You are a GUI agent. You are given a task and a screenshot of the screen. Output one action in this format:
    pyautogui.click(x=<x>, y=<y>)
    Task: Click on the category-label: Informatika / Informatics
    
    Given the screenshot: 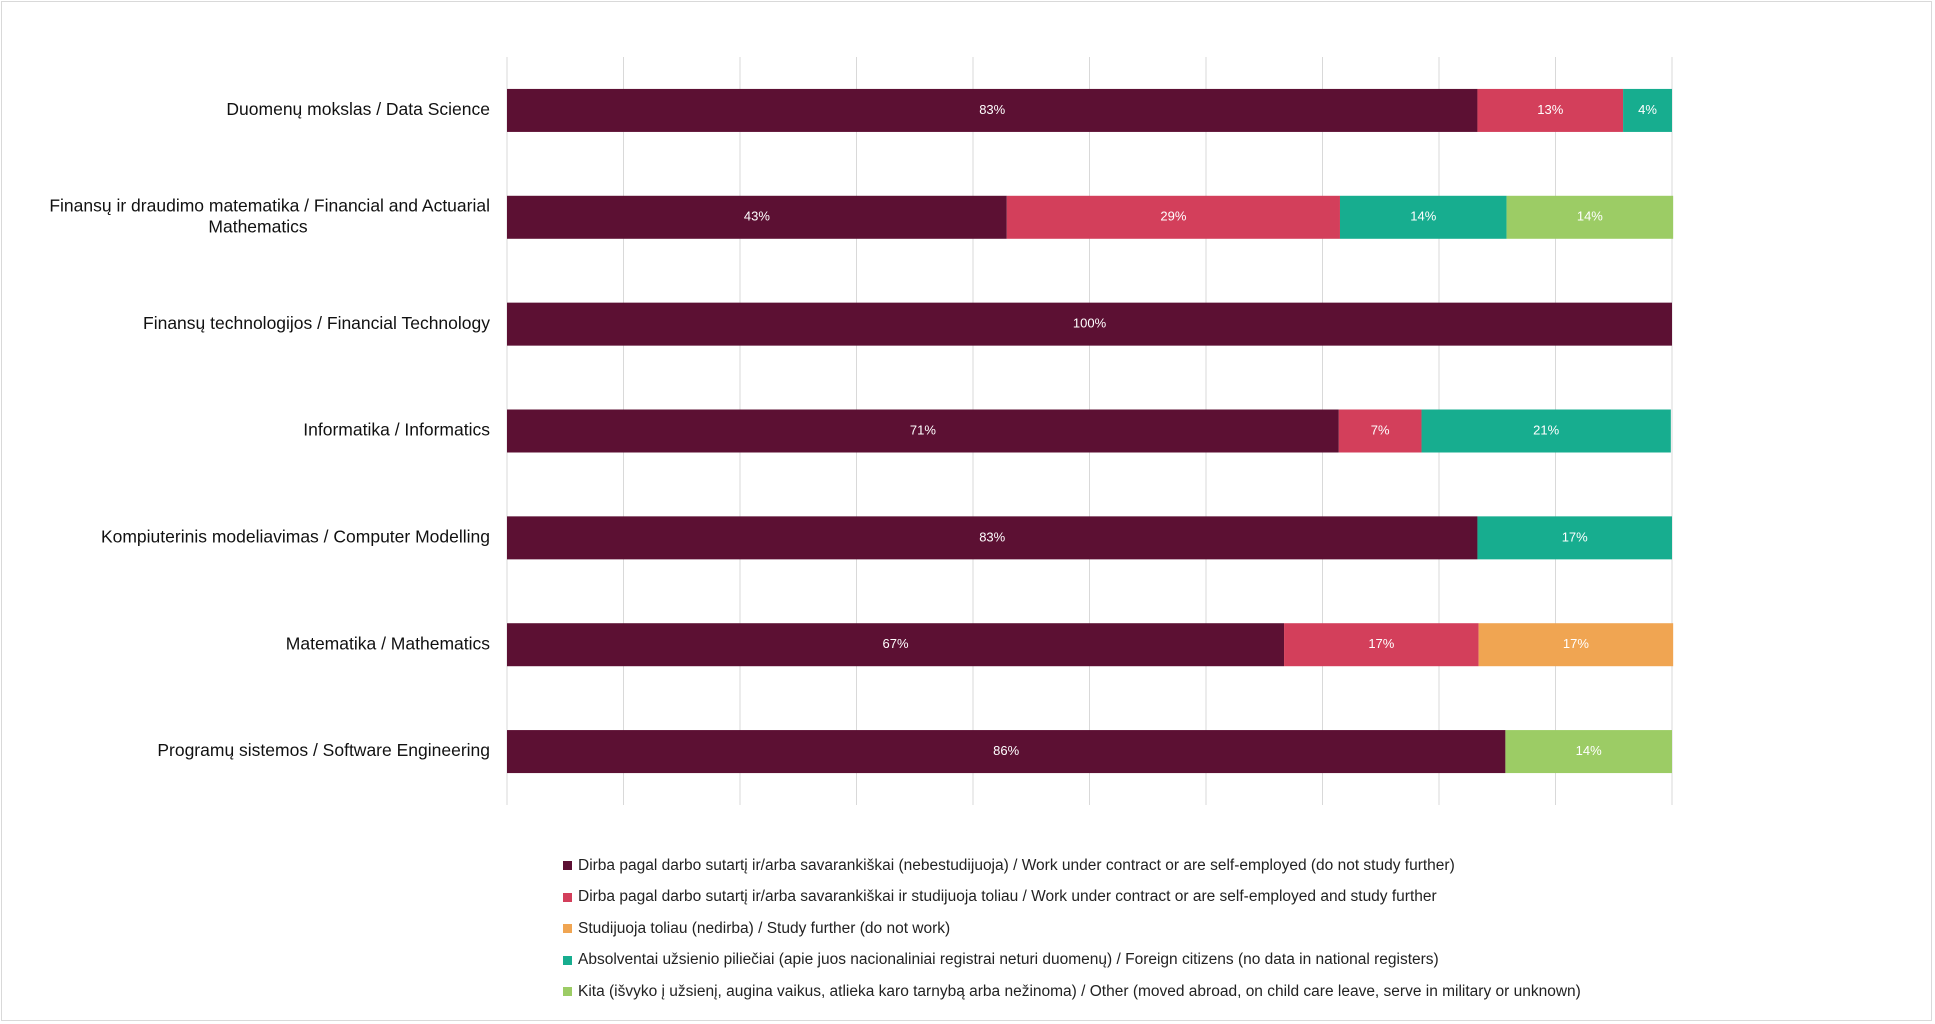 What is the action you would take?
    pyautogui.click(x=396, y=430)
    